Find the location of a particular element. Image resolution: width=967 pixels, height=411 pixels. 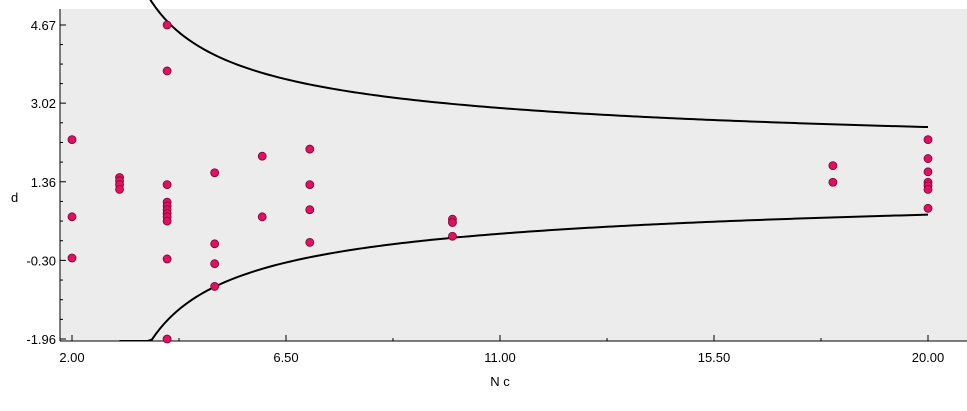

x-tick-label: 6.50 is located at coordinates (285, 357).